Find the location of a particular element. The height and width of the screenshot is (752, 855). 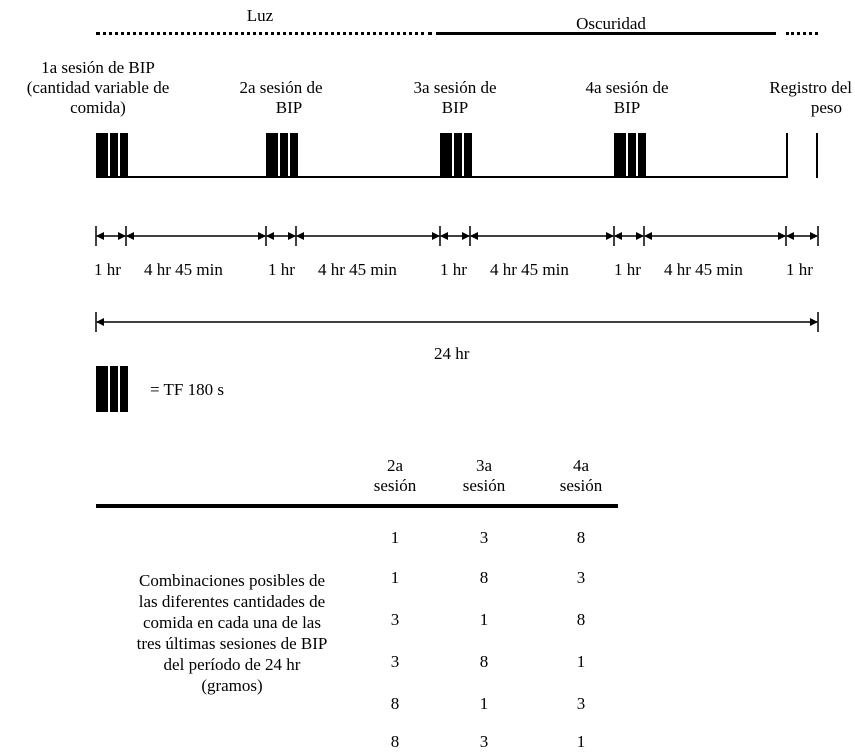

interval-label-2: 4 hr 45 min is located at coordinates (183, 269).